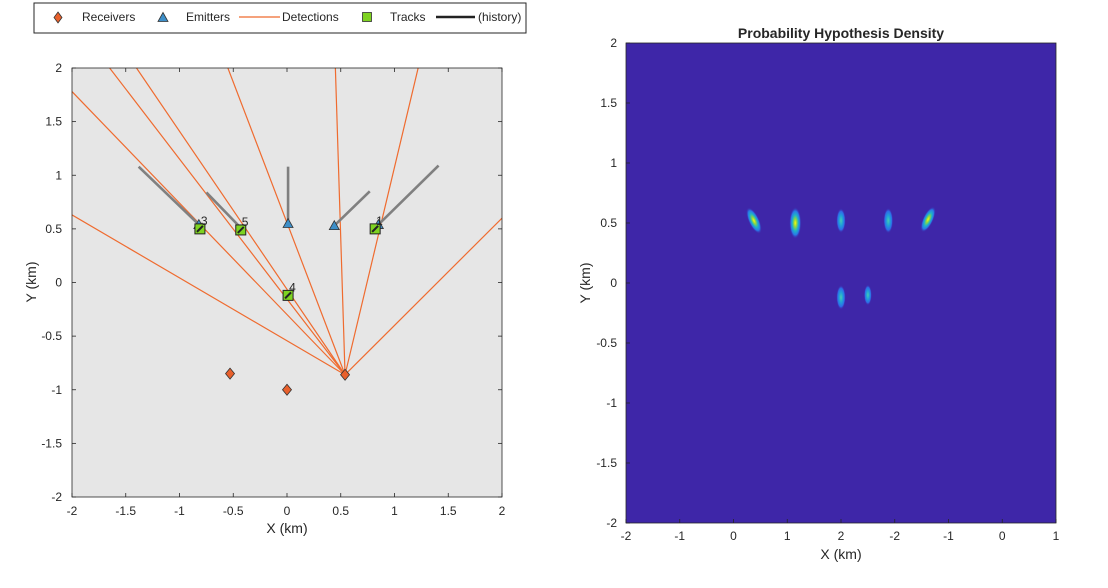  I want to click on right-ytick-label-4: 0, so click(613, 283).